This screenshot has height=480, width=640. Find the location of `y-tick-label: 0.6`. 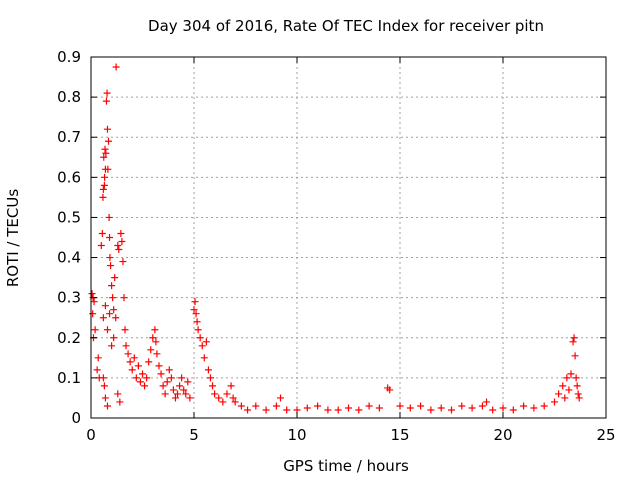

y-tick-label: 0.6 is located at coordinates (69, 177).